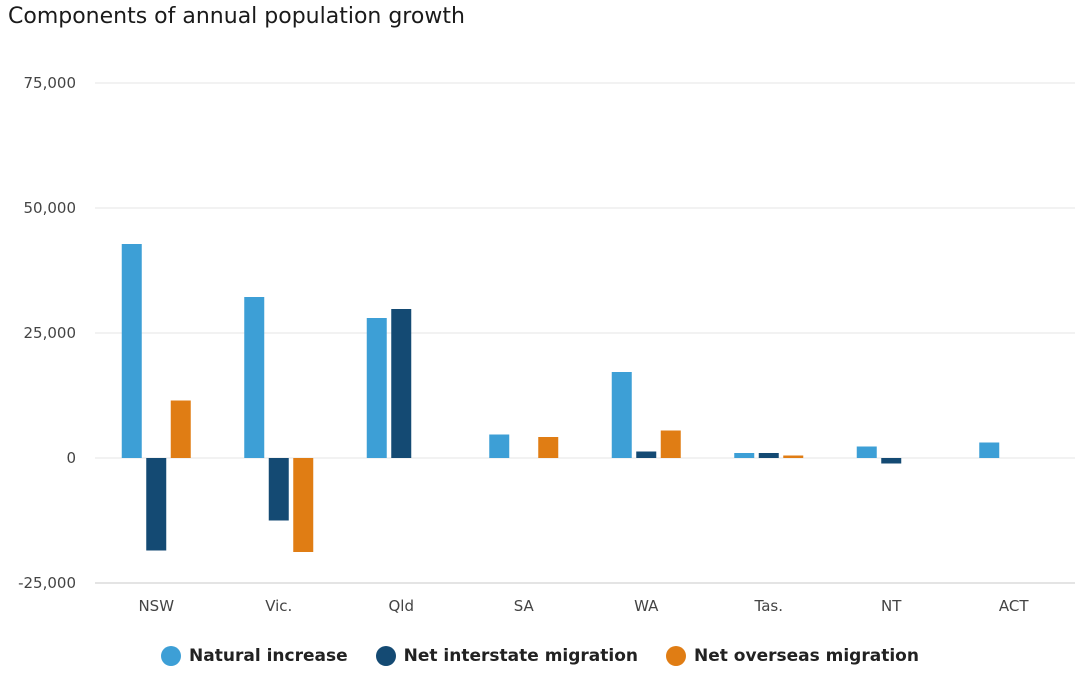  What do you see at coordinates (891, 606) in the screenshot?
I see `x-tick-label: NT` at bounding box center [891, 606].